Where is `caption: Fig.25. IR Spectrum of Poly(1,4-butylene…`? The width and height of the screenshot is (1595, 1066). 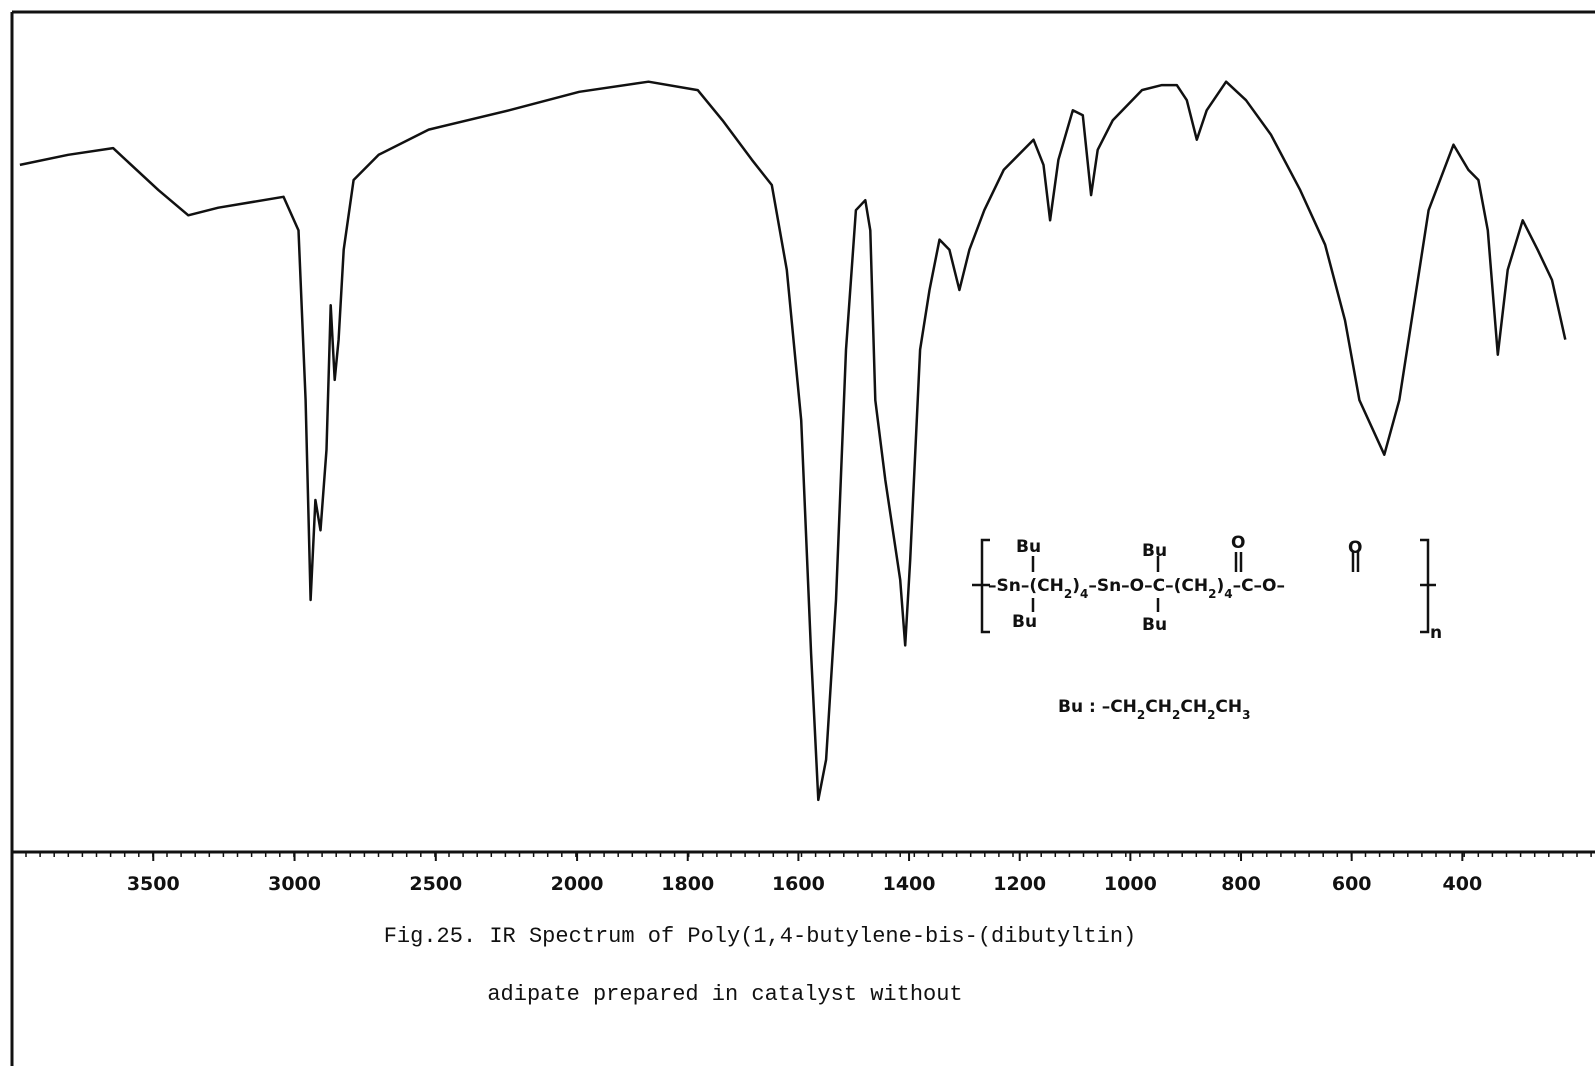 caption: Fig.25. IR Spectrum of Poly(1,4-butylene… is located at coordinates (760, 936).